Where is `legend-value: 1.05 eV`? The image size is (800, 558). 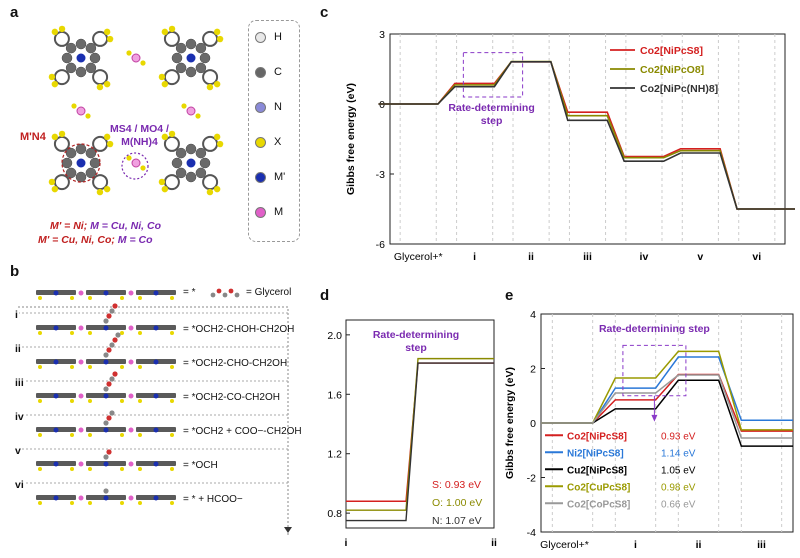
legend-value: 1.05 eV is located at coordinates (678, 470).